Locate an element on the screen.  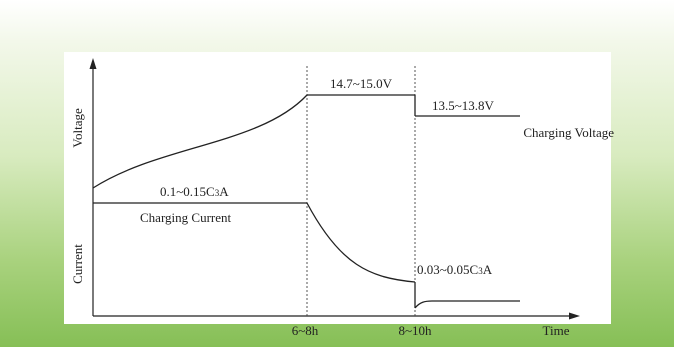
y-axis-label-voltage: Voltage is located at coordinates (77, 128).